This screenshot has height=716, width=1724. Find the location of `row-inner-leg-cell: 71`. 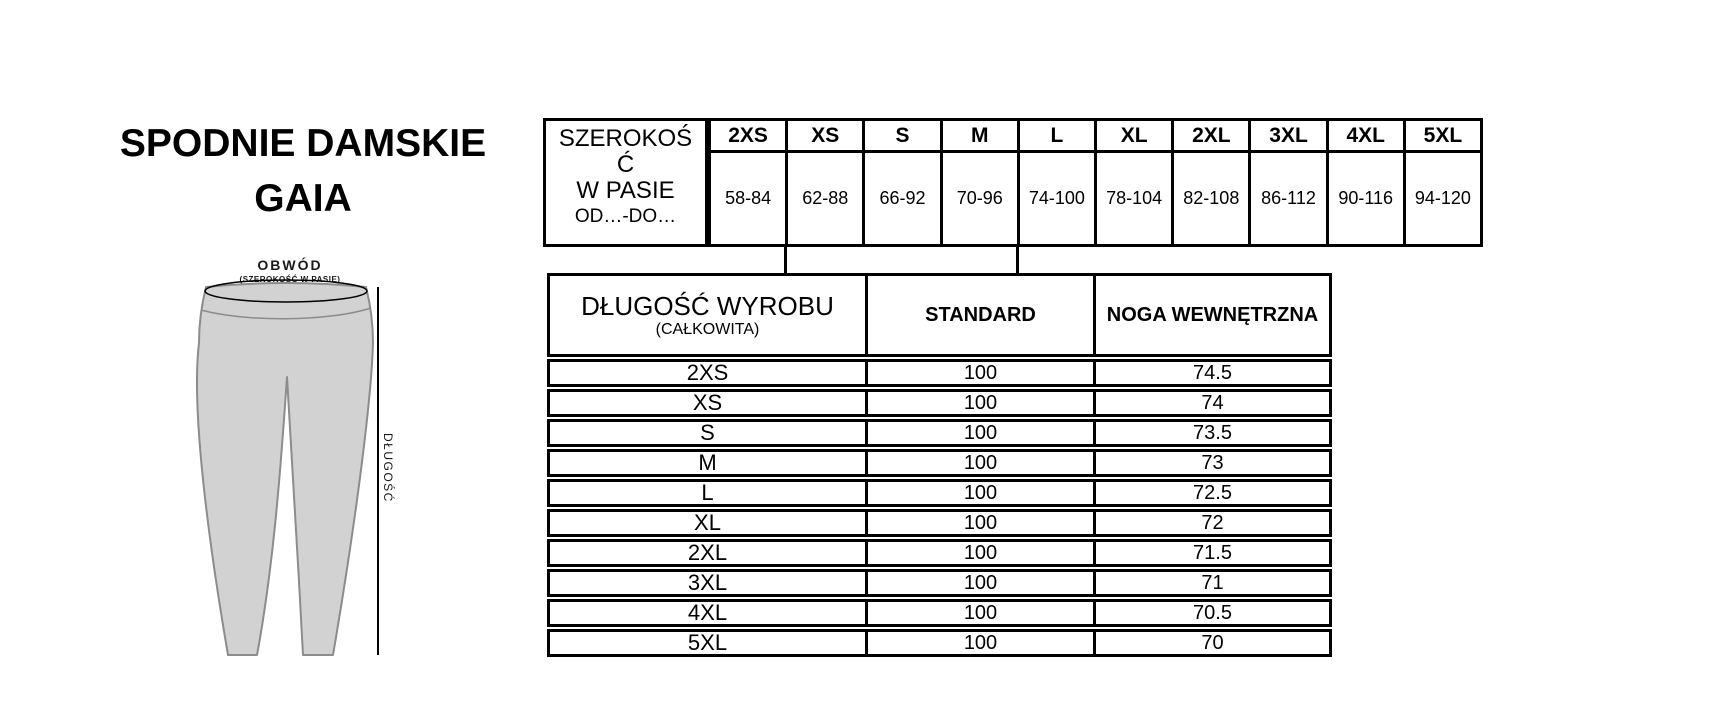

row-inner-leg-cell: 71 is located at coordinates (1211, 583).